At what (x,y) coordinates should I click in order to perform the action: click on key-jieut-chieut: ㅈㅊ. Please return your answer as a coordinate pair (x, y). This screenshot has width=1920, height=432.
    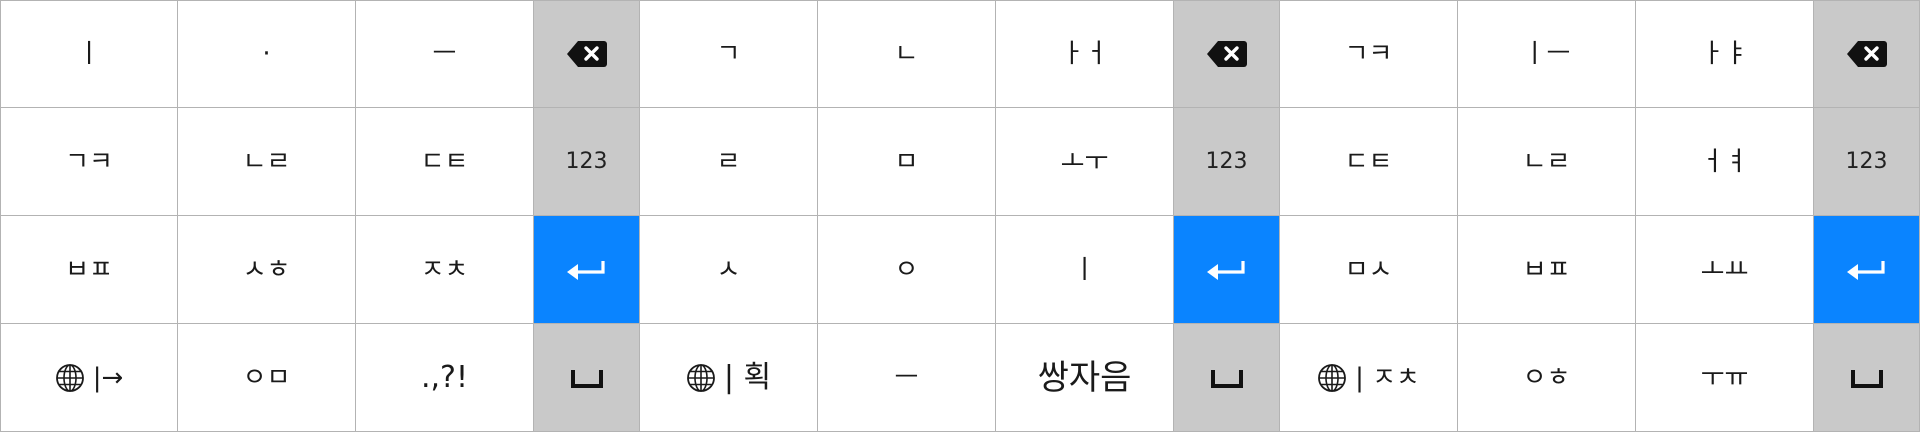
    Looking at the image, I should click on (445, 270).